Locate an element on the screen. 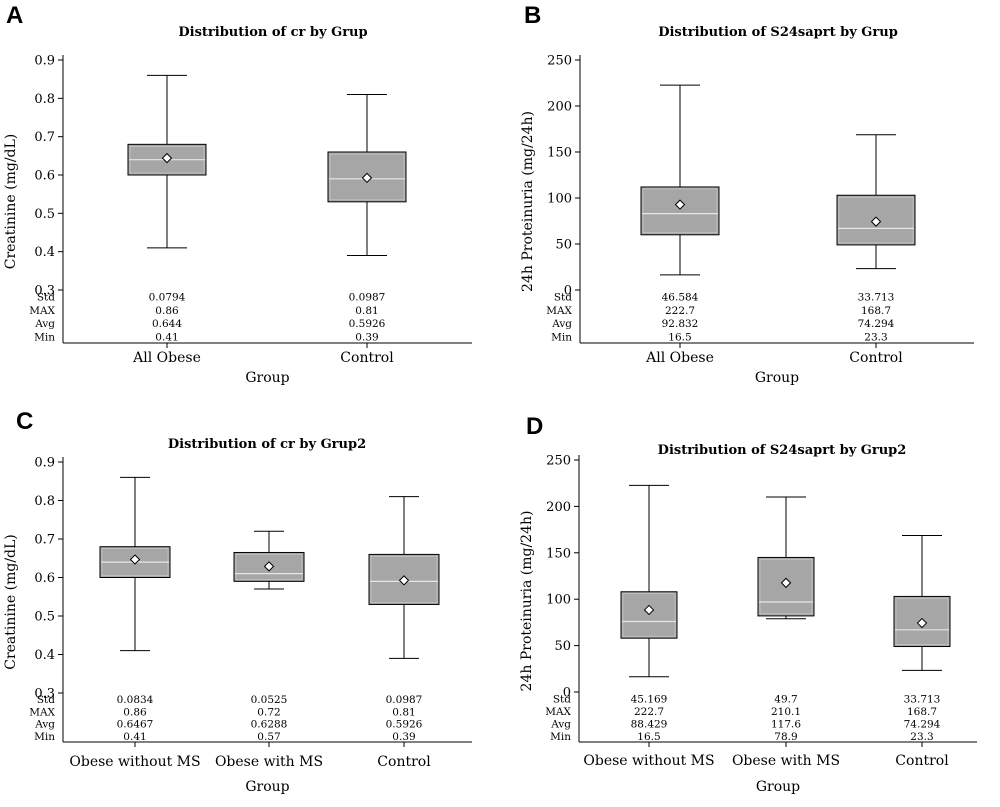 The height and width of the screenshot is (807, 1000). chart-title: Distribution of S24saprt by Grup2 is located at coordinates (782, 450).